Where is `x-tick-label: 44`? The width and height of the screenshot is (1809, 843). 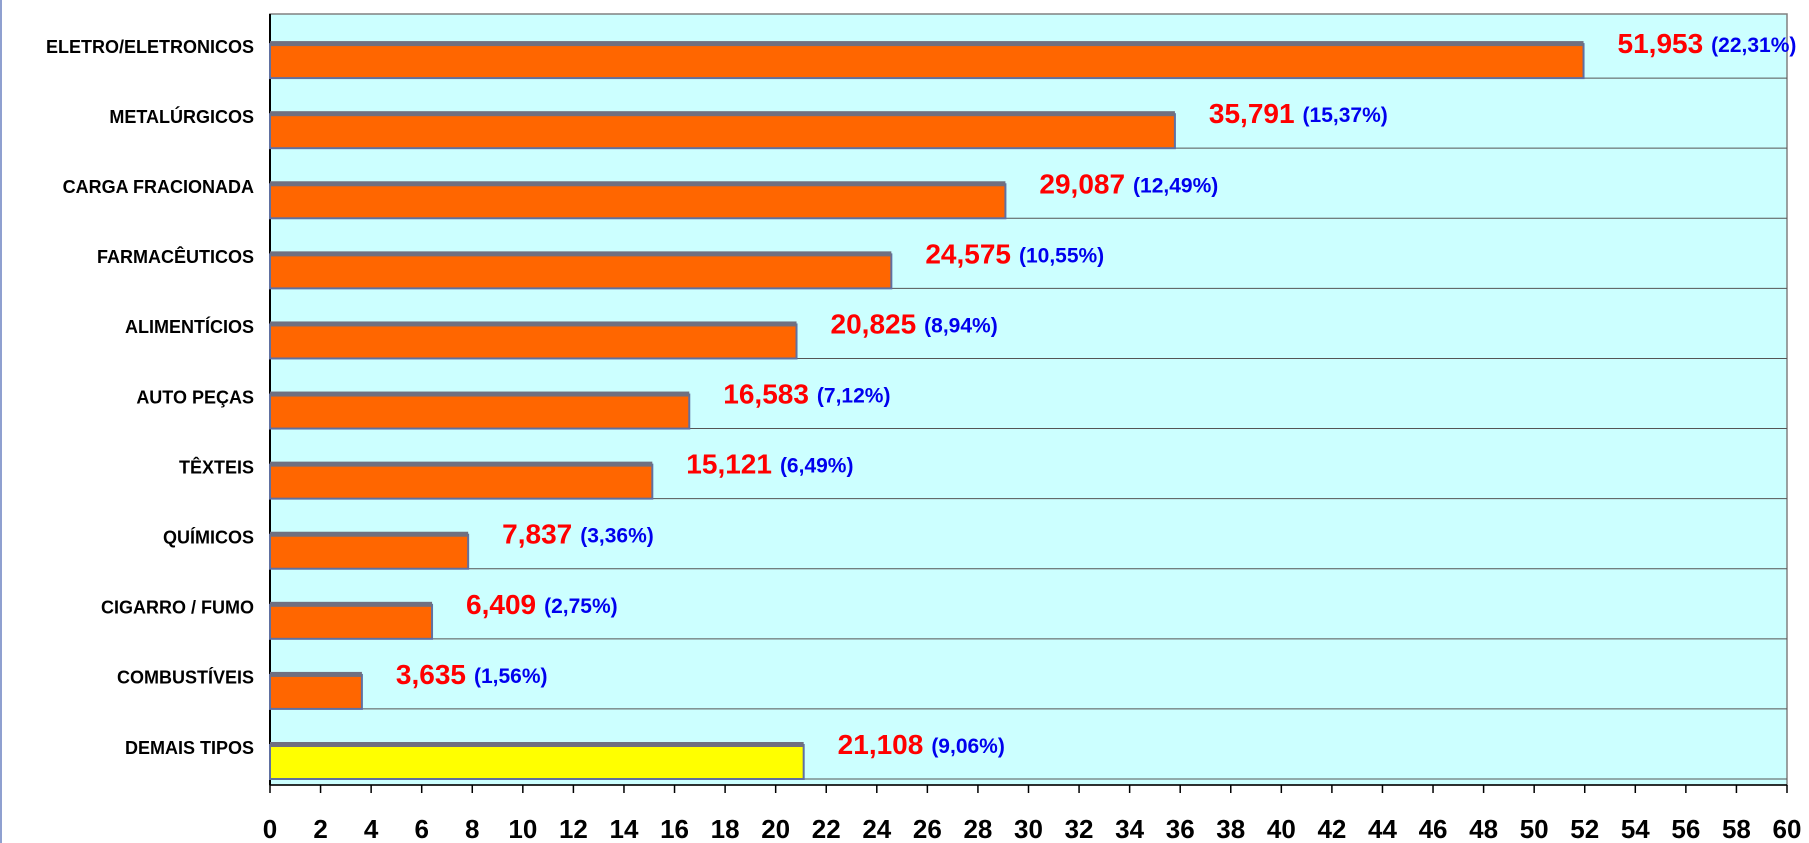 x-tick-label: 44 is located at coordinates (1382, 828).